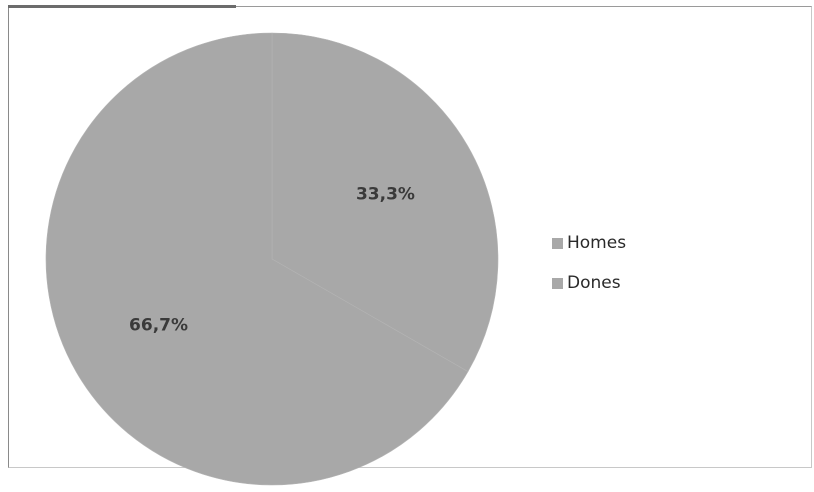 This screenshot has width=814, height=492. Describe the element at coordinates (597, 243) in the screenshot. I see `legend-label-homes: Homes` at that location.